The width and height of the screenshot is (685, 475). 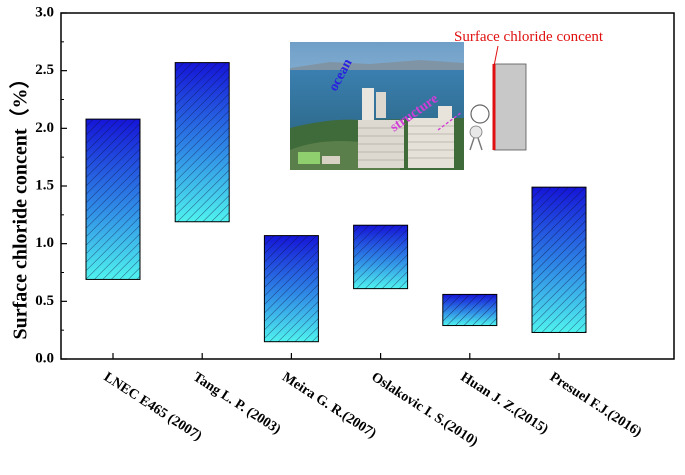 What do you see at coordinates (236, 404) in the screenshot?
I see `x-tick-label: Tang L. P. (2003)` at bounding box center [236, 404].